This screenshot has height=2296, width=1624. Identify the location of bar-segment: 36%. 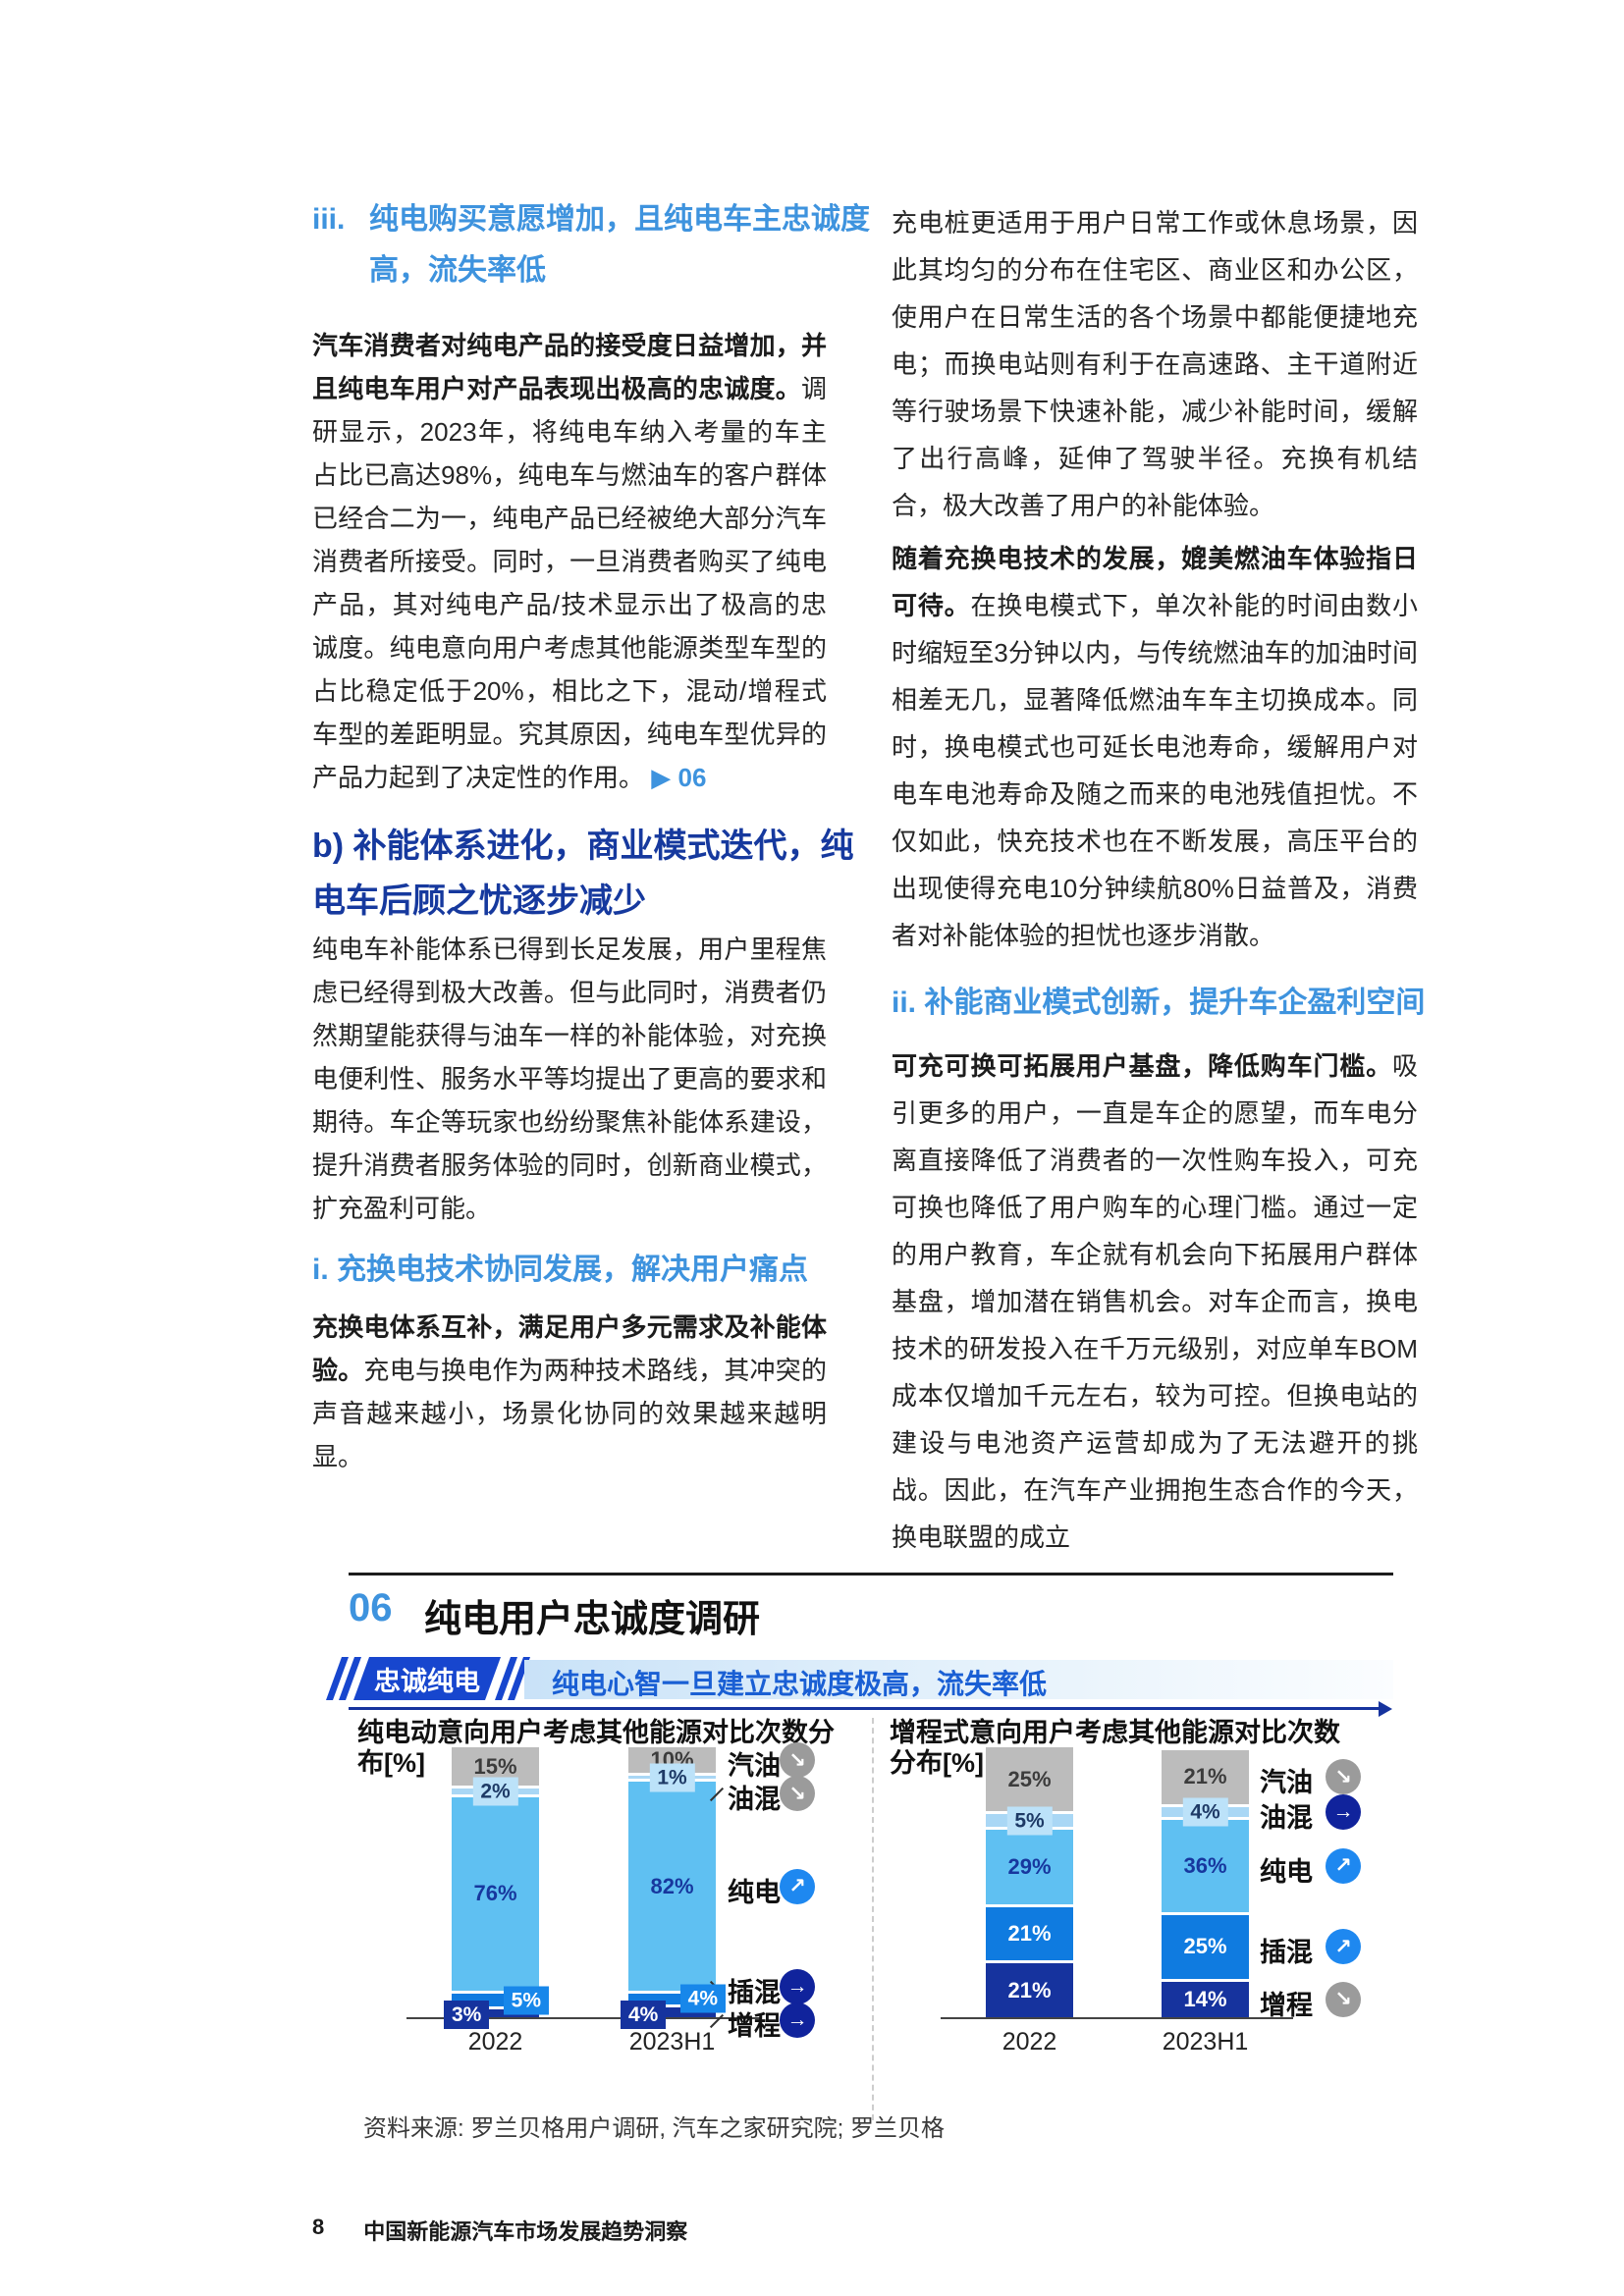
(1205, 1866).